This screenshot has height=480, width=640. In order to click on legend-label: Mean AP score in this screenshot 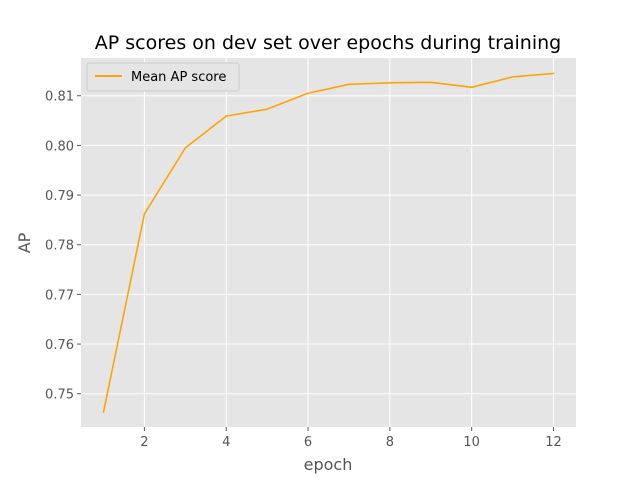, I will do `click(178, 77)`.